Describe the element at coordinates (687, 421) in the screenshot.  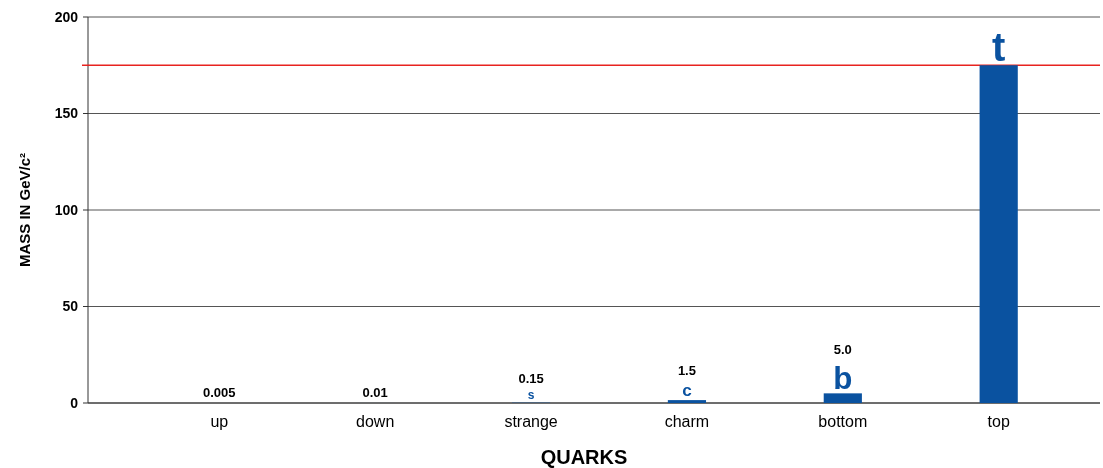
I see `x-tick-label: charm` at that location.